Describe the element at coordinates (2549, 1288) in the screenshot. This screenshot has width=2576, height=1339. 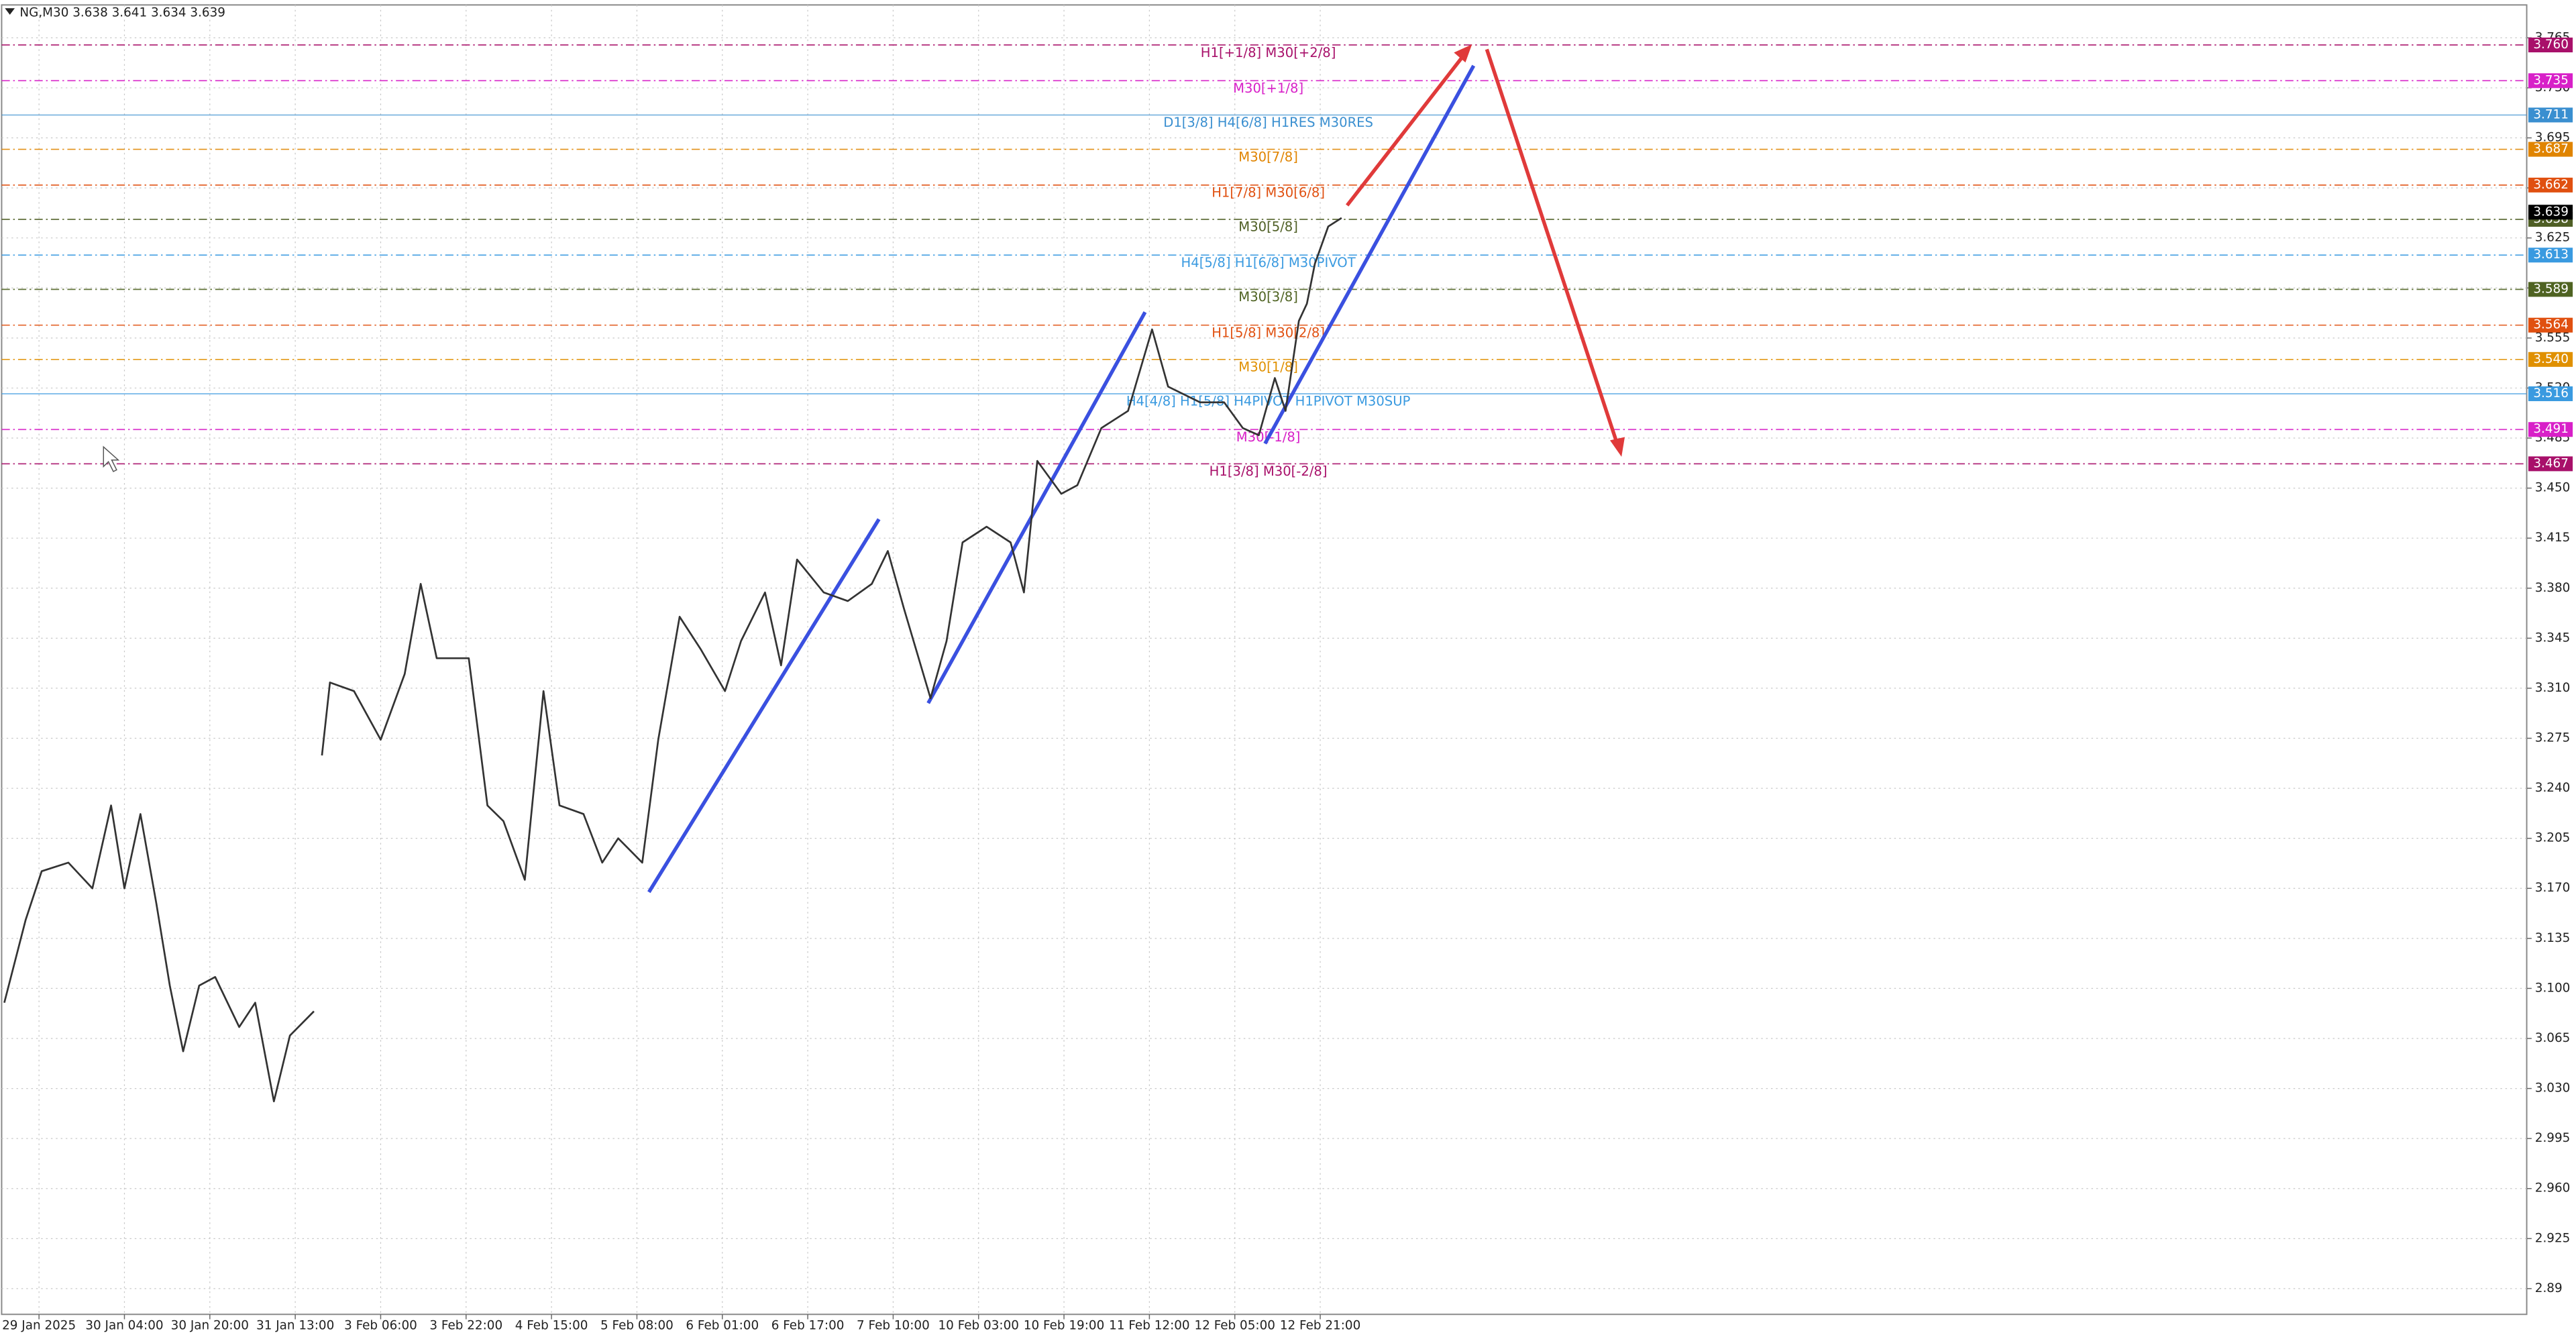
I see `y-tick-label: 2.89` at that location.